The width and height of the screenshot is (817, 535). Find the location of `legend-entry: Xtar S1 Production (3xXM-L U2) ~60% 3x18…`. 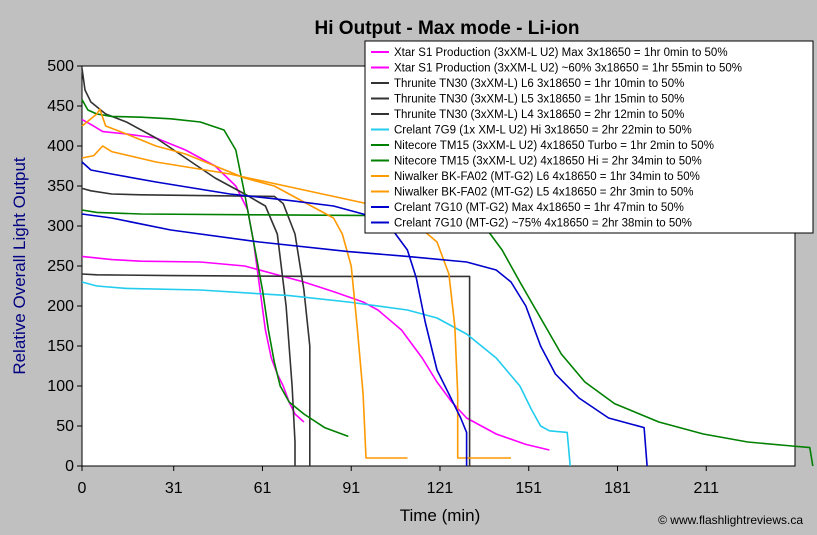

legend-entry: Xtar S1 Production (3xXM-L U2) ~60% 3x18… is located at coordinates (568, 69).